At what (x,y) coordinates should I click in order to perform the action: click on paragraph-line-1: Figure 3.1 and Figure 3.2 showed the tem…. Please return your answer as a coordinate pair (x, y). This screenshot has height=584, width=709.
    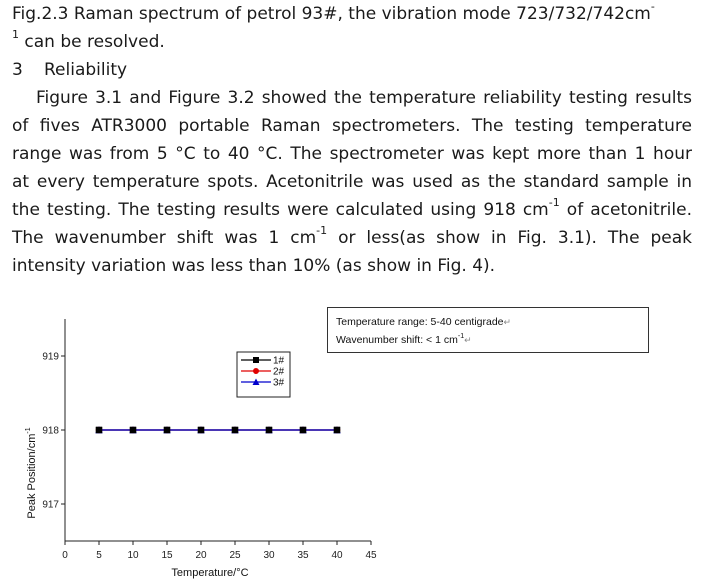
    Looking at the image, I should click on (352, 98).